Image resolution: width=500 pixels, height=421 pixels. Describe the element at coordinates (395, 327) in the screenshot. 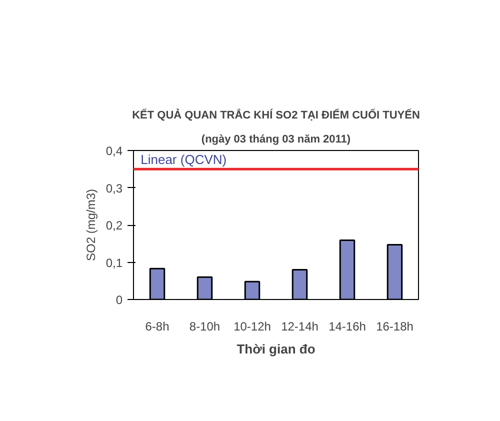

I see `x-tick-label: 16-18h` at that location.